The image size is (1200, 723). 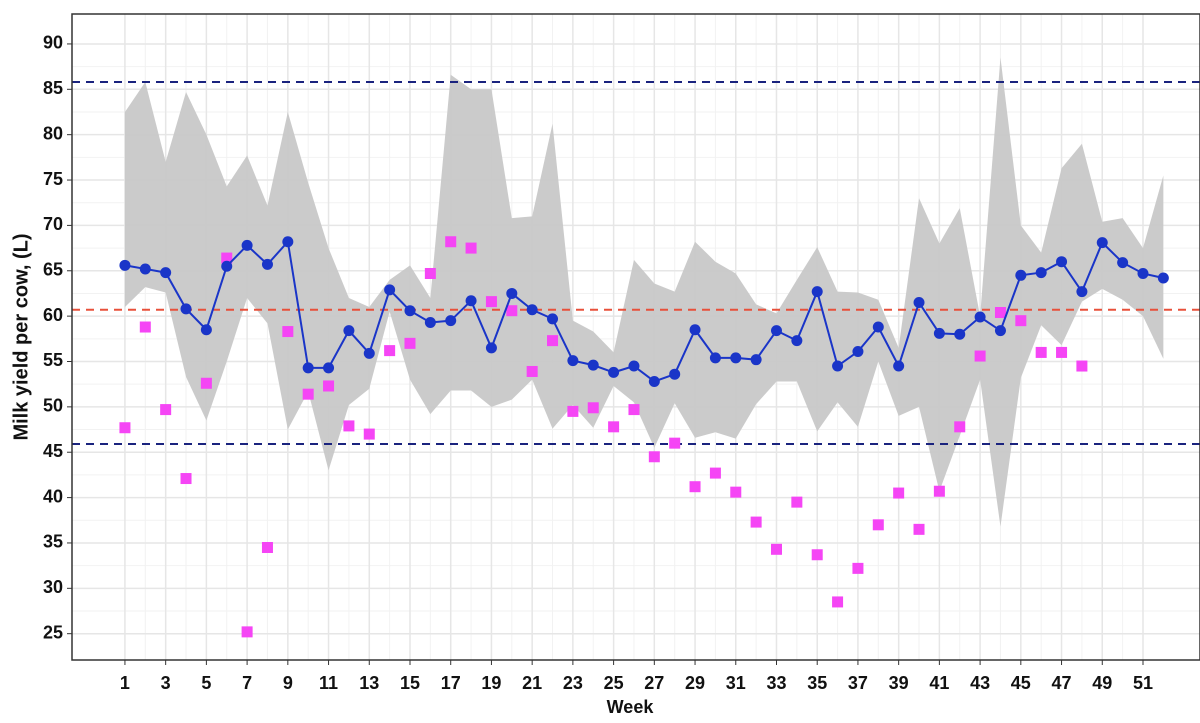 What do you see at coordinates (53, 360) in the screenshot?
I see `y-tick-label: 55` at bounding box center [53, 360].